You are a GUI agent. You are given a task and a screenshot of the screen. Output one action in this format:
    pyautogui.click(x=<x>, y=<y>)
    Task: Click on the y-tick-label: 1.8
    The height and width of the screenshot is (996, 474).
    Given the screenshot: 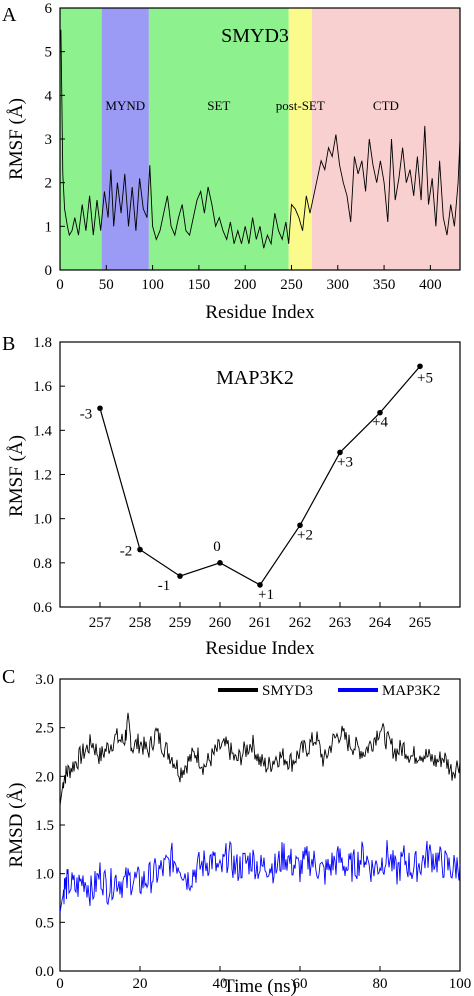 What is the action you would take?
    pyautogui.click(x=42, y=343)
    